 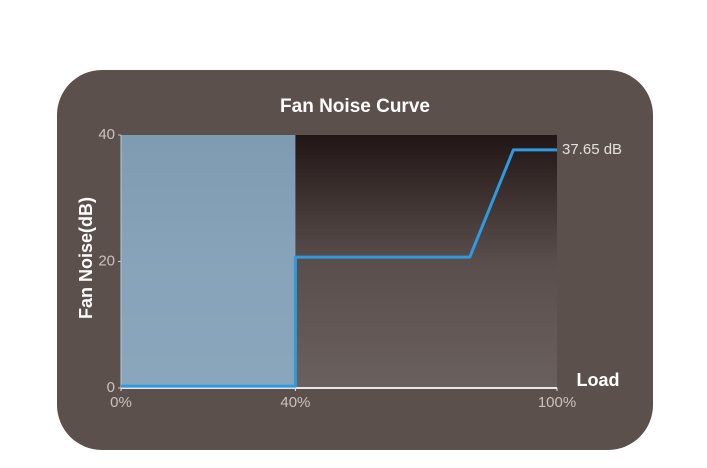 What do you see at coordinates (111, 387) in the screenshot?
I see `y-tick-label: 0` at bounding box center [111, 387].